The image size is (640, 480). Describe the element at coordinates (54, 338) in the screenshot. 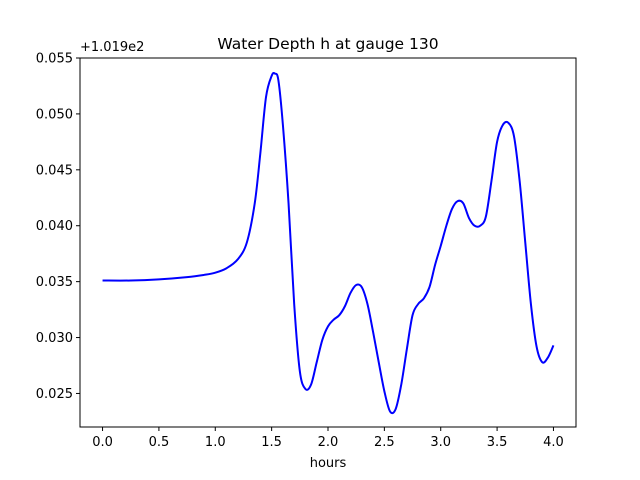

I see `y-tick-label: 0.030` at that location.